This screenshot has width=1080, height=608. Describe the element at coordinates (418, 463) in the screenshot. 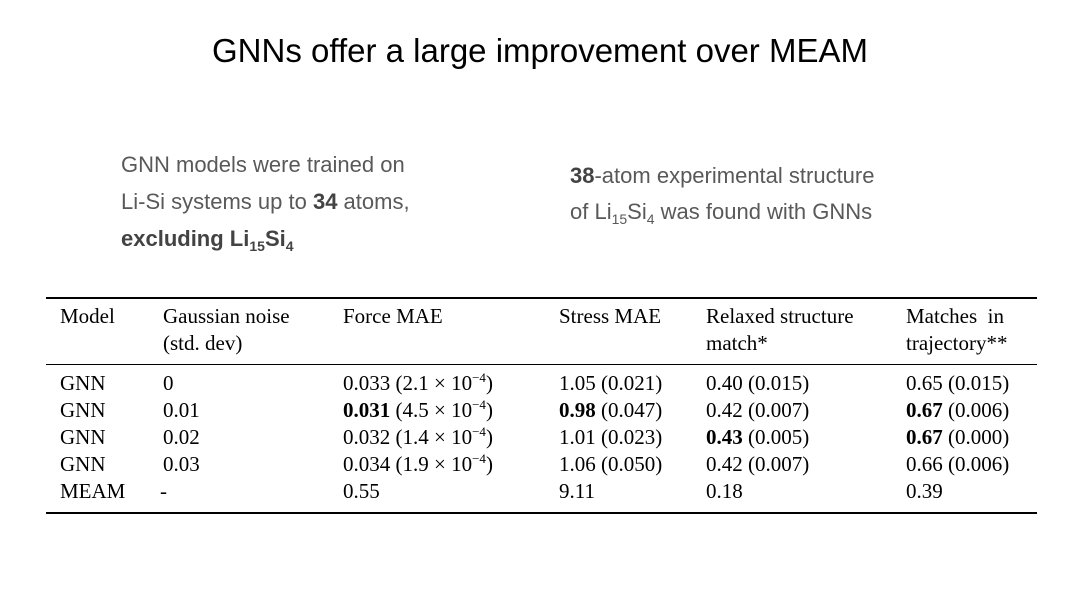

I see `cell-force: 0.034 (1.9 × 10−4)` at that location.